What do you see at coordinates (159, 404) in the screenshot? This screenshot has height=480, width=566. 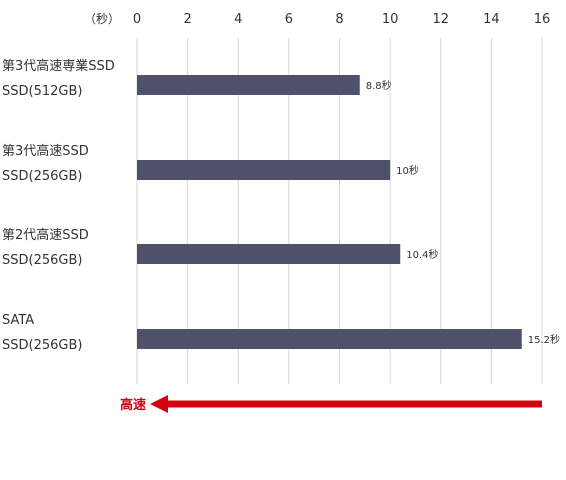 I see `speed-arrow-head` at bounding box center [159, 404].